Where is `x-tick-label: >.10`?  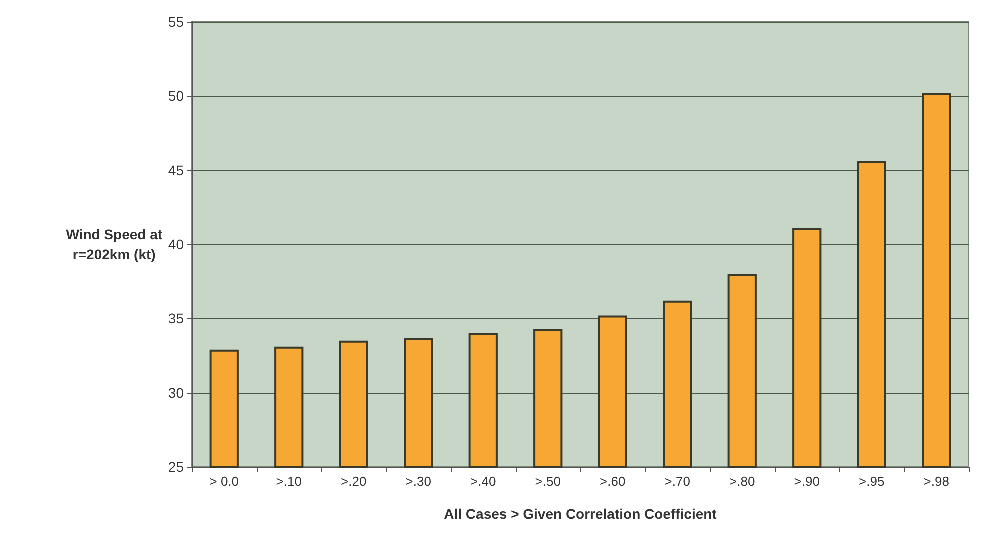
x-tick-label: >.10 is located at coordinates (289, 481).